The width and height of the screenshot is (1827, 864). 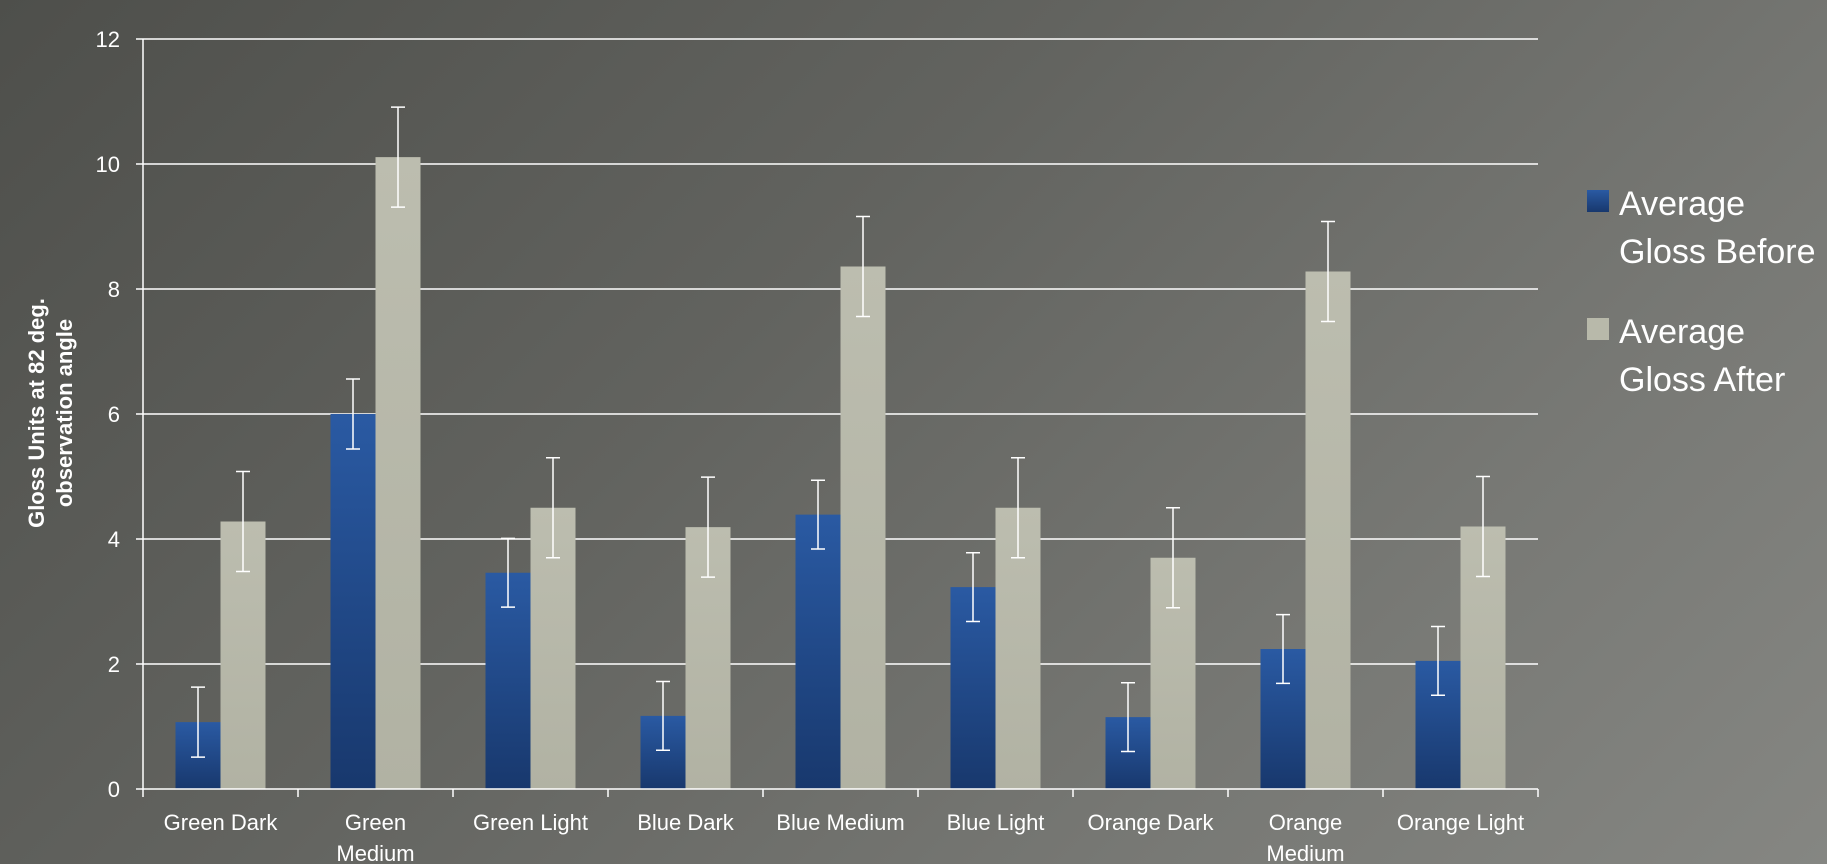 What do you see at coordinates (375, 837) in the screenshot?
I see `x-tick-label: Green Medium` at bounding box center [375, 837].